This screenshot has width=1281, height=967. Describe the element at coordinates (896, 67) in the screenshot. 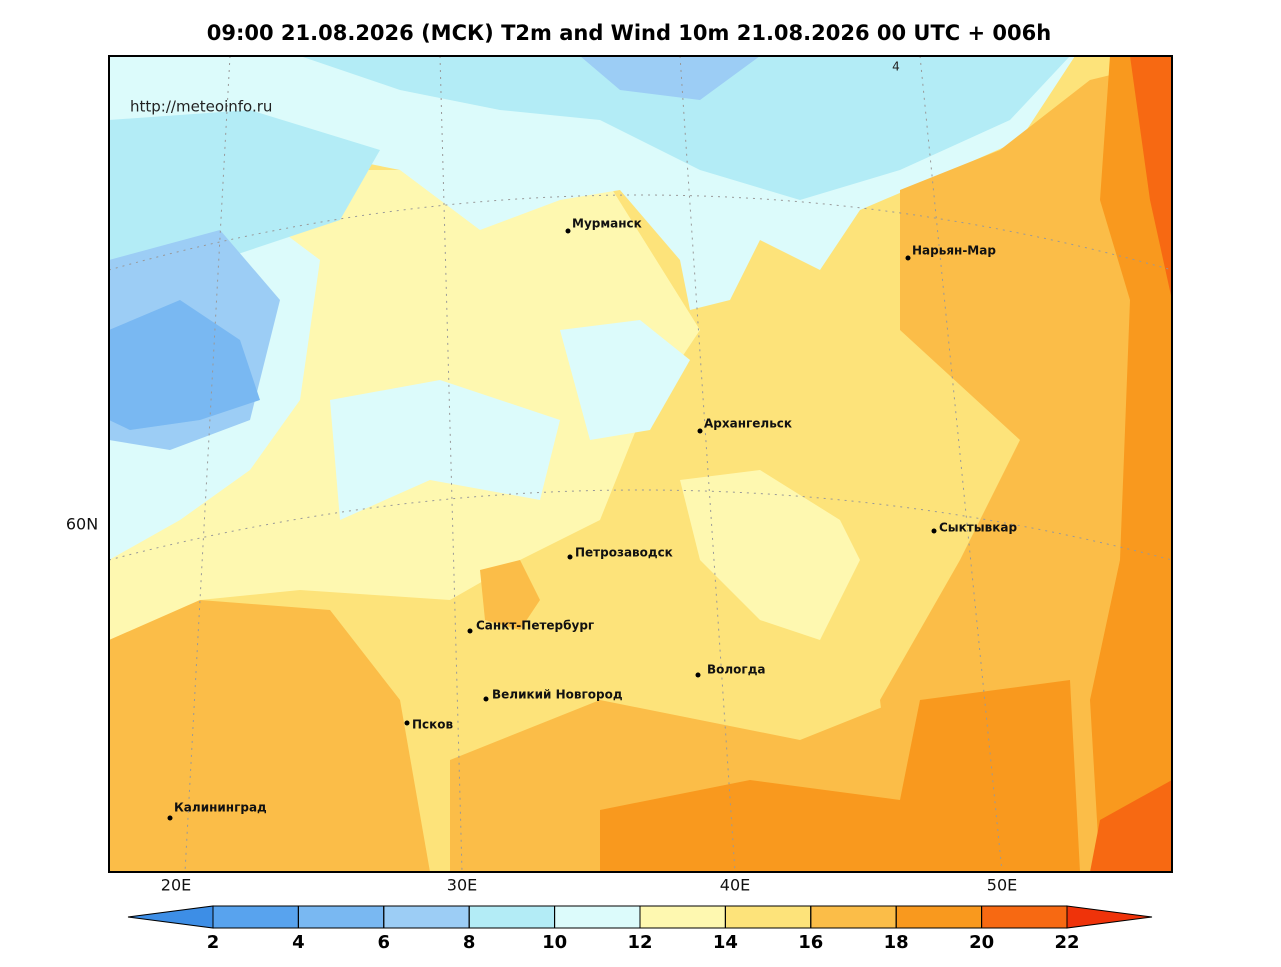

I see `contour-label: 4` at that location.